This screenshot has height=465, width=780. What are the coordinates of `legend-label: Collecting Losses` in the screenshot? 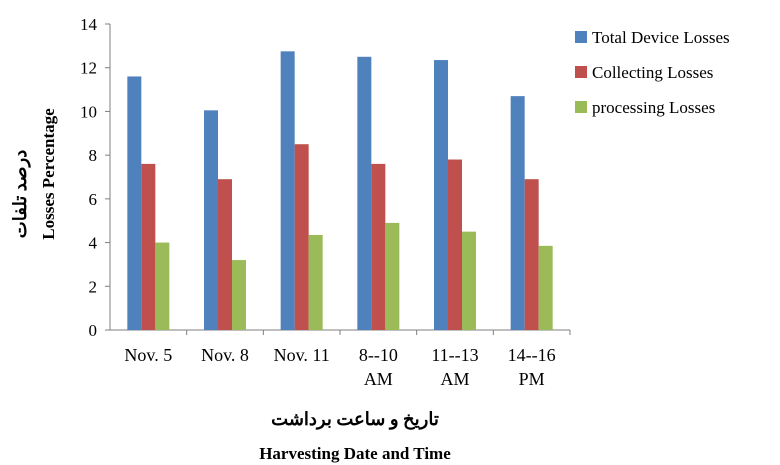 It's located at (652, 72).